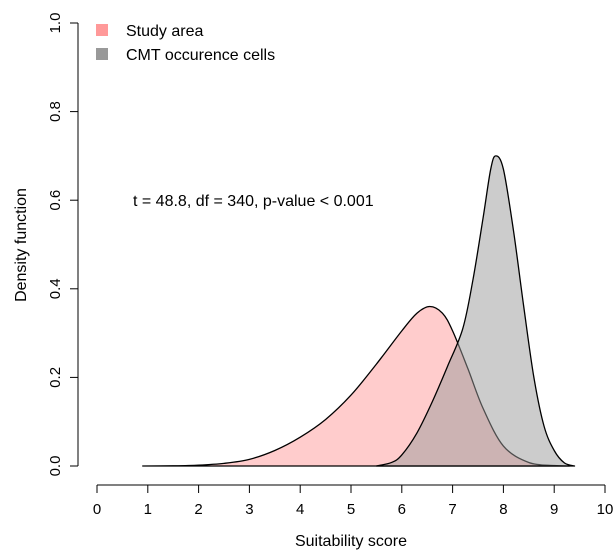 The width and height of the screenshot is (616, 552). What do you see at coordinates (148, 509) in the screenshot?
I see `x-tick-label: 1` at bounding box center [148, 509].